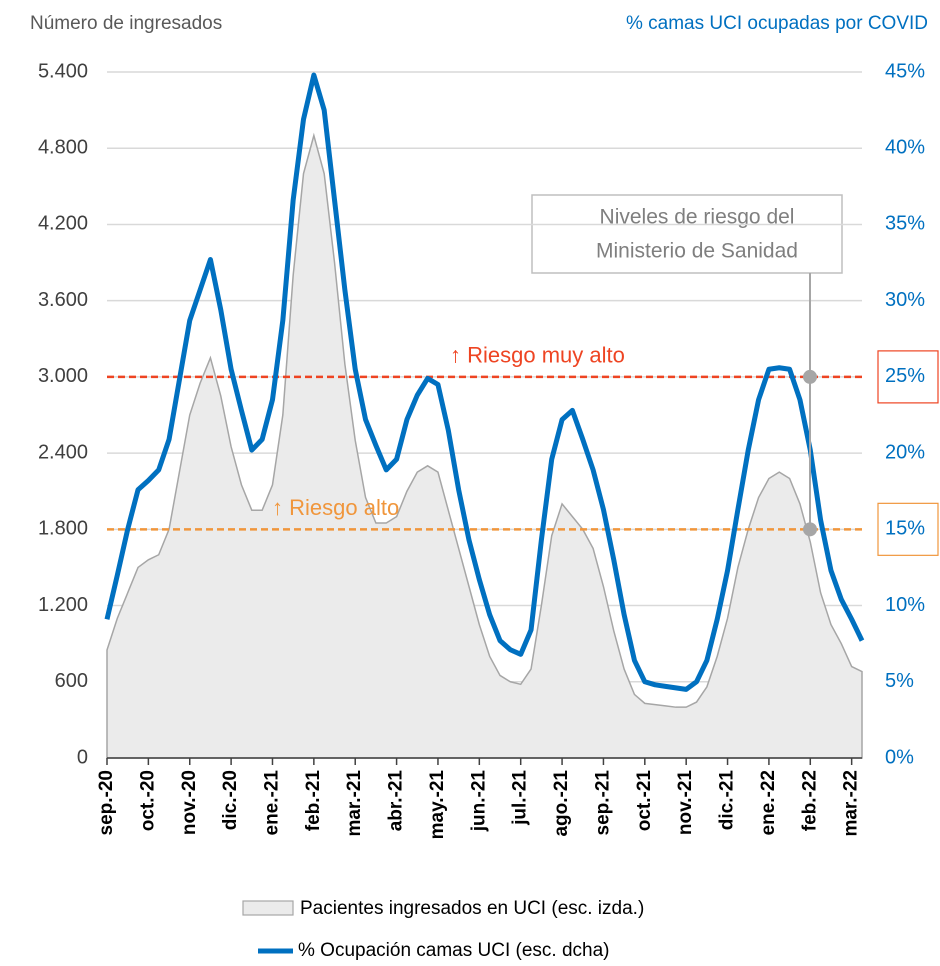 The image size is (940, 966). What do you see at coordinates (520, 798) in the screenshot?
I see `x-tick-label: jul.-21` at bounding box center [520, 798].